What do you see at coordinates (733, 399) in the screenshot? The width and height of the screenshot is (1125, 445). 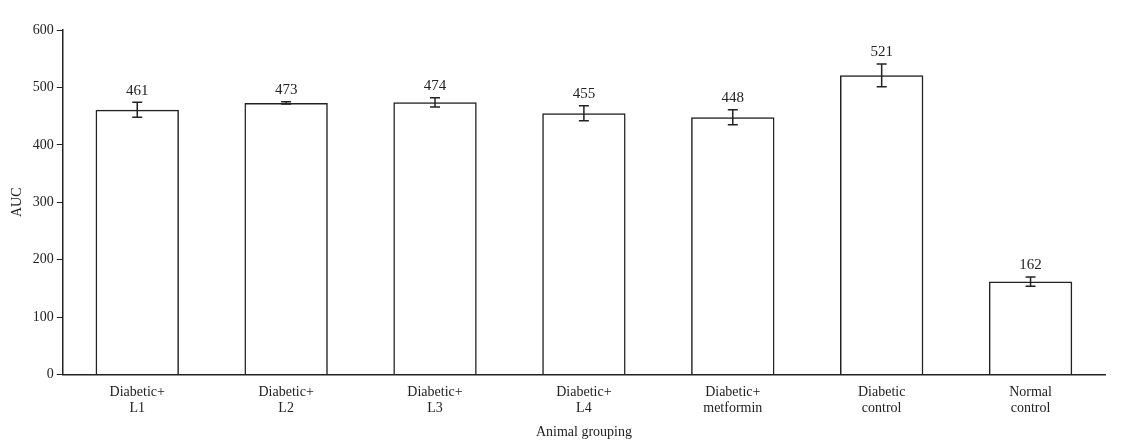 I see `x-tick-label: Diabetic+ metformin` at bounding box center [733, 399].